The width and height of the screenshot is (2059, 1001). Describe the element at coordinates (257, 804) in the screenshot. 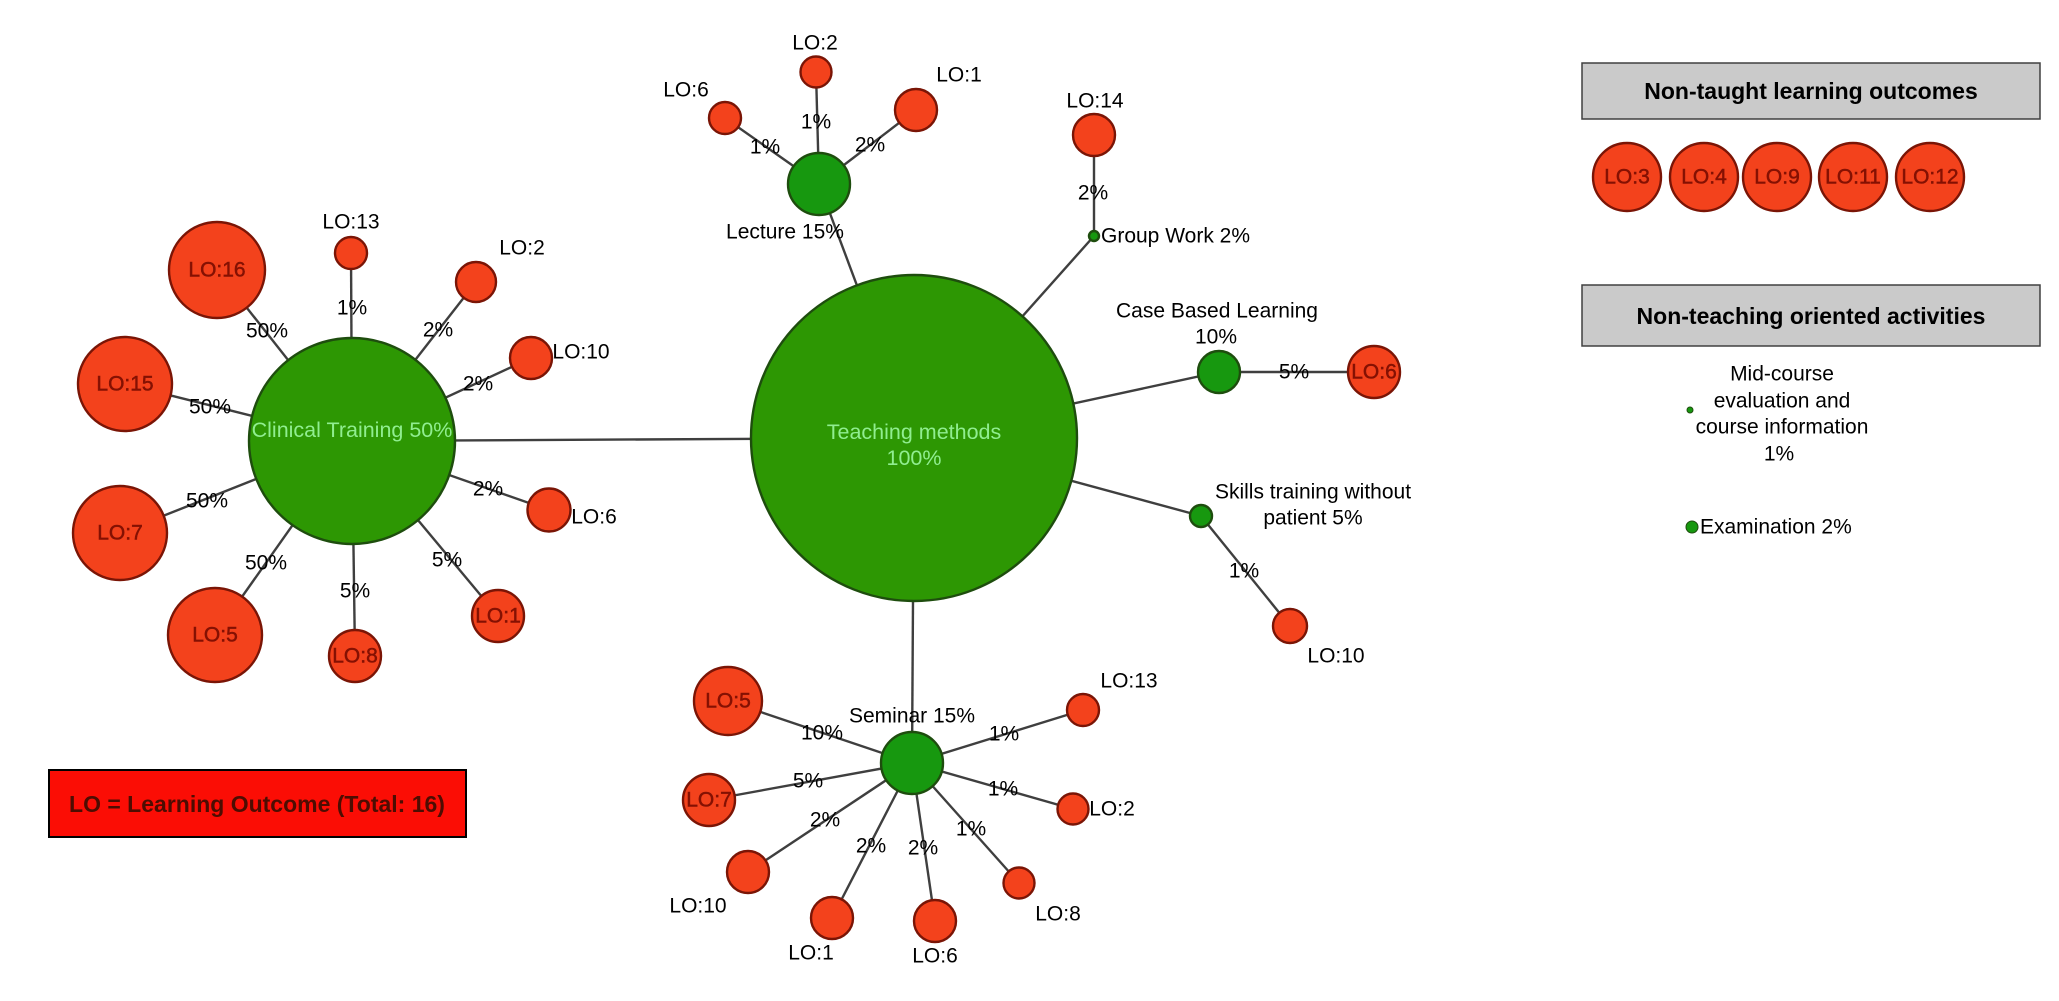

I see `svg-text:LO = Learning Outcome (Total:: LO = Learning Outcome (Total: 16)` at that location.